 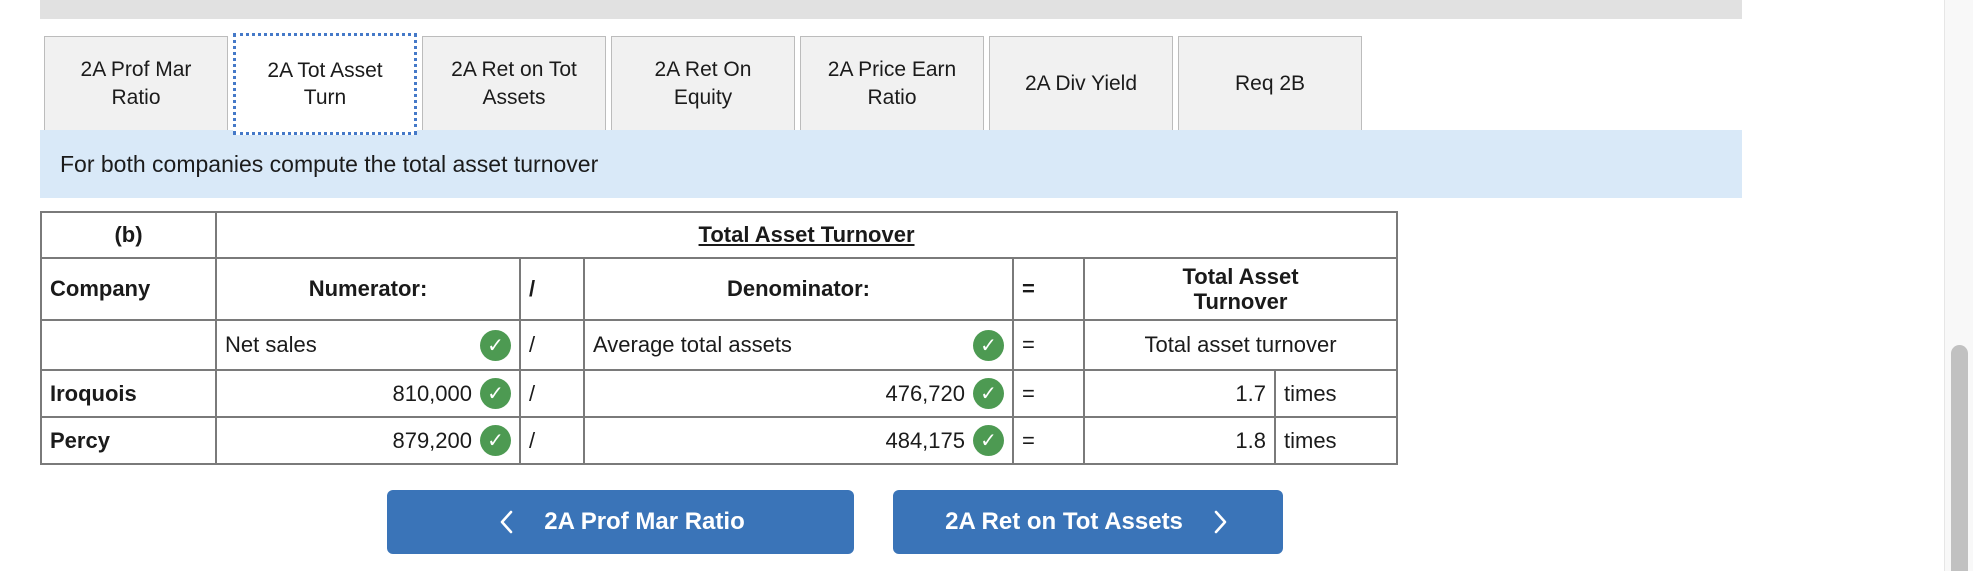 What do you see at coordinates (432, 393) in the screenshot?
I see `numerator-value: 810,000` at bounding box center [432, 393].